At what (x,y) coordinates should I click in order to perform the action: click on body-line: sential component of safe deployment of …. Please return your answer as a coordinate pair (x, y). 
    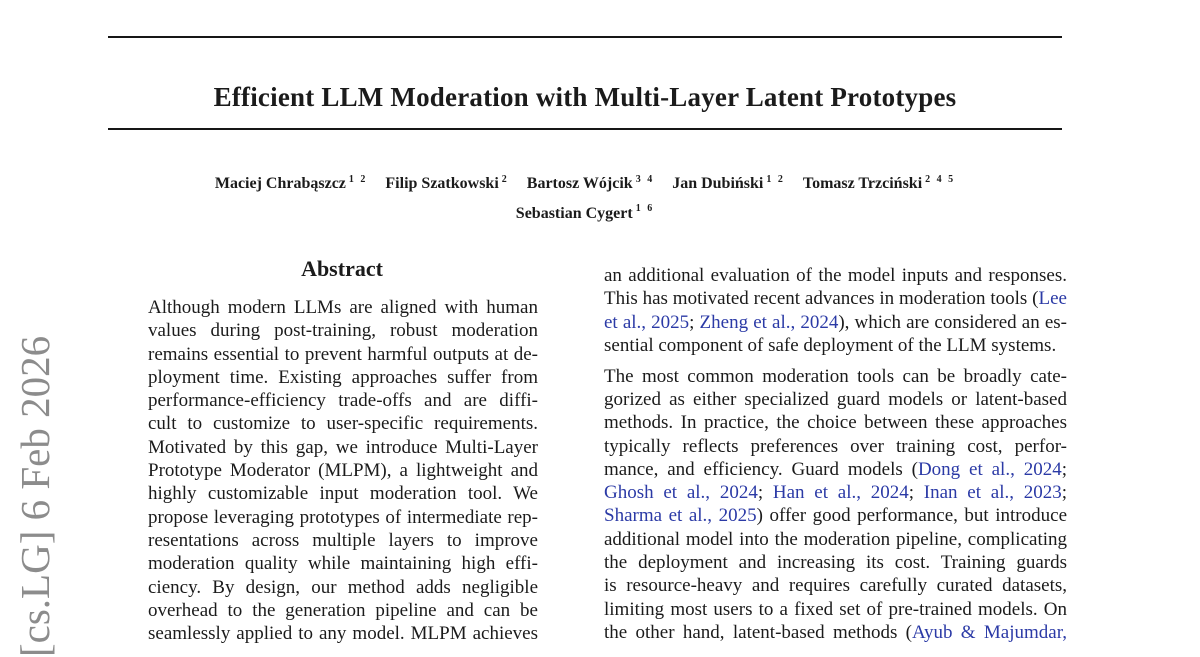
    Looking at the image, I should click on (835, 345).